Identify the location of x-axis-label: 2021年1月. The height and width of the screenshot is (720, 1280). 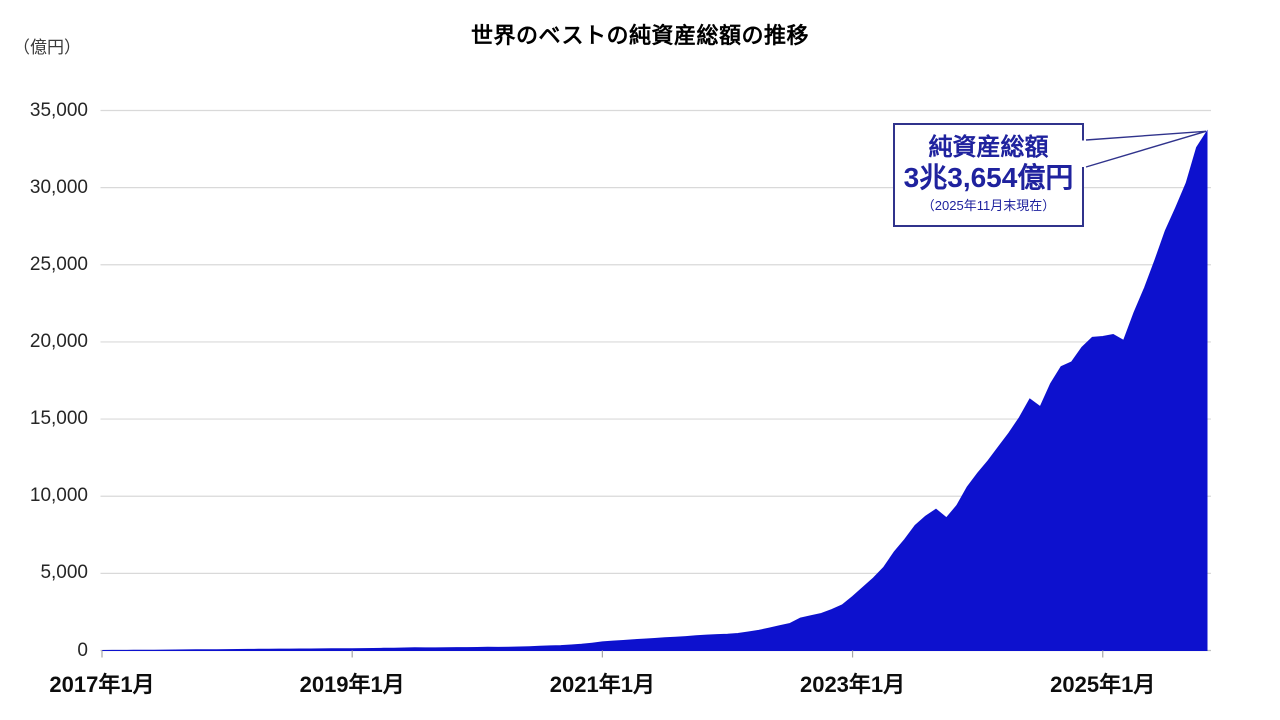
(602, 684).